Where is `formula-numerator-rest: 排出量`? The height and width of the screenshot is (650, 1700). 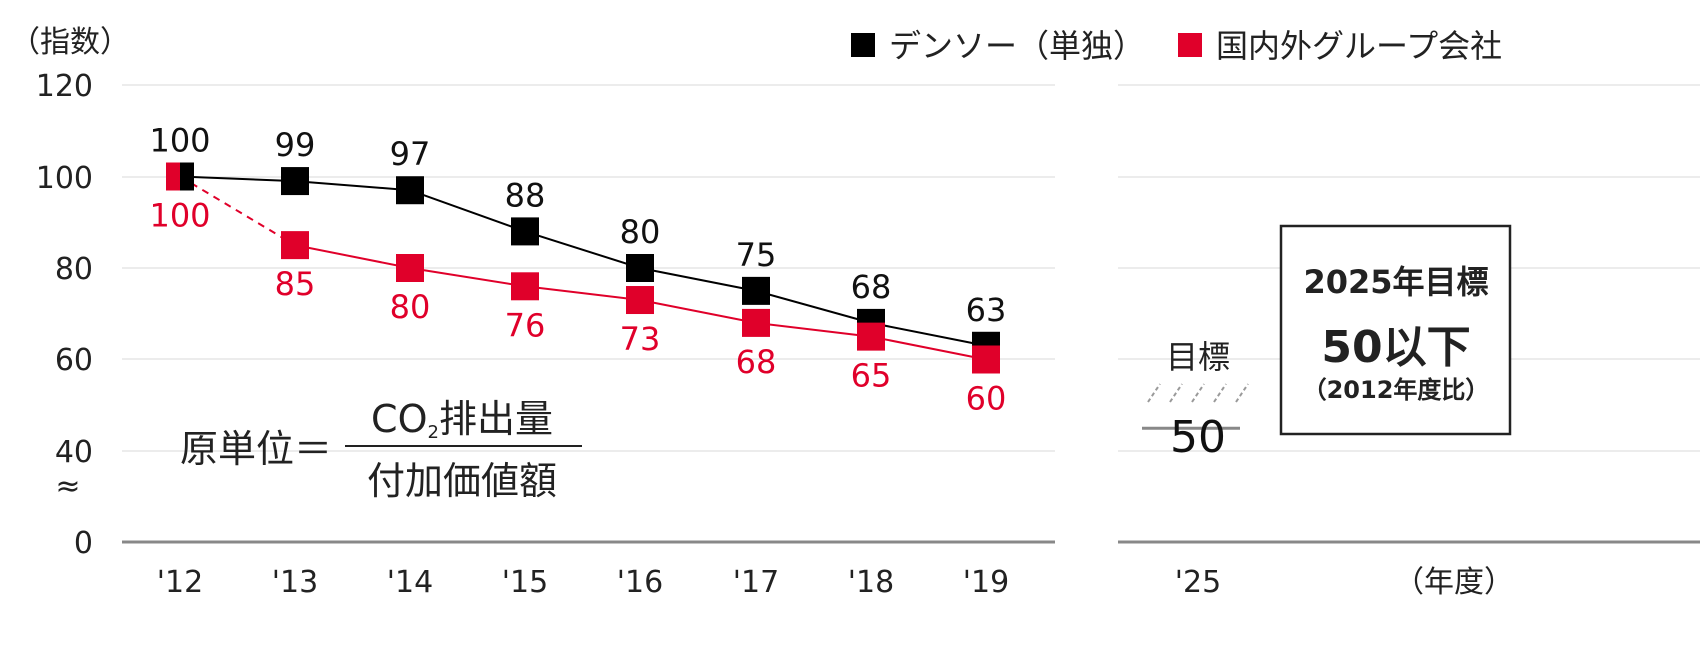
formula-numerator-rest: 排出量 is located at coordinates (496, 419).